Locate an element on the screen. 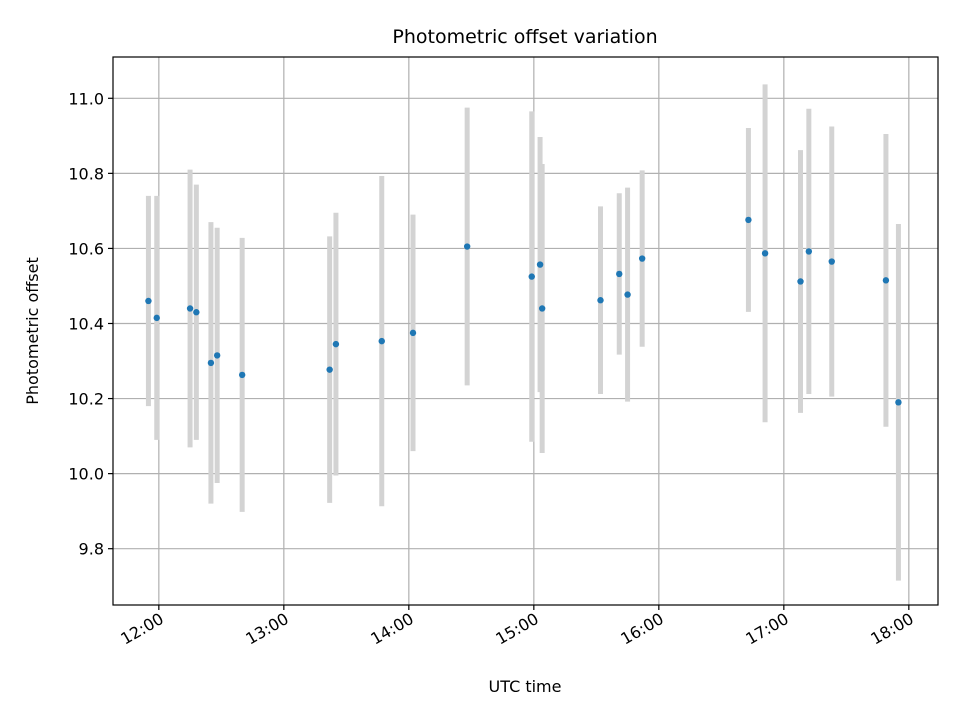 The image size is (960, 720). y-axis: 9.8 10.0 10.2 10.4 10.6 10.8 11.0 is located at coordinates (90, 324).